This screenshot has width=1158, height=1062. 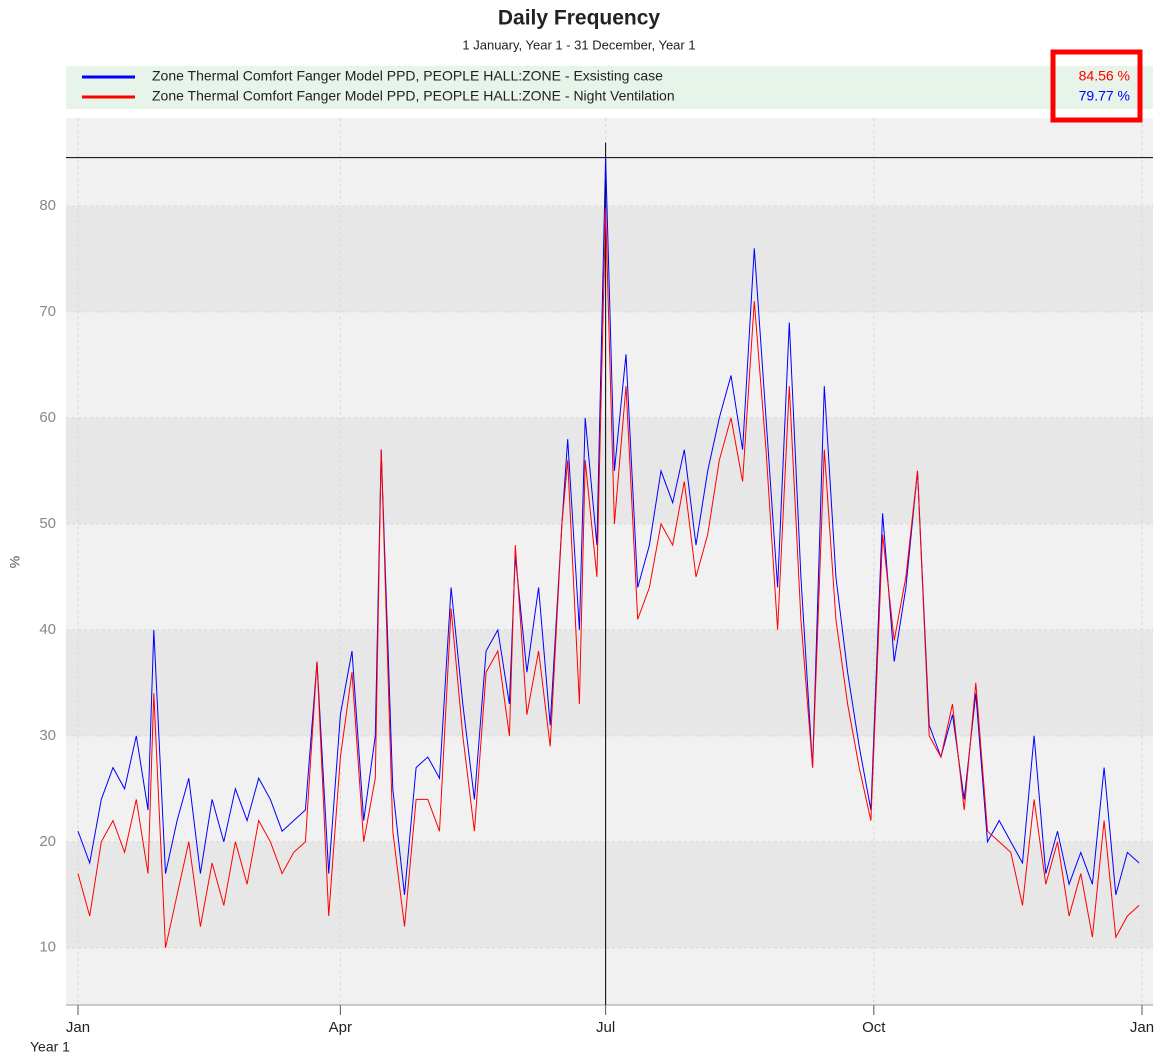 What do you see at coordinates (579, 18) in the screenshot?
I see `chart-title: Daily Frequency` at bounding box center [579, 18].